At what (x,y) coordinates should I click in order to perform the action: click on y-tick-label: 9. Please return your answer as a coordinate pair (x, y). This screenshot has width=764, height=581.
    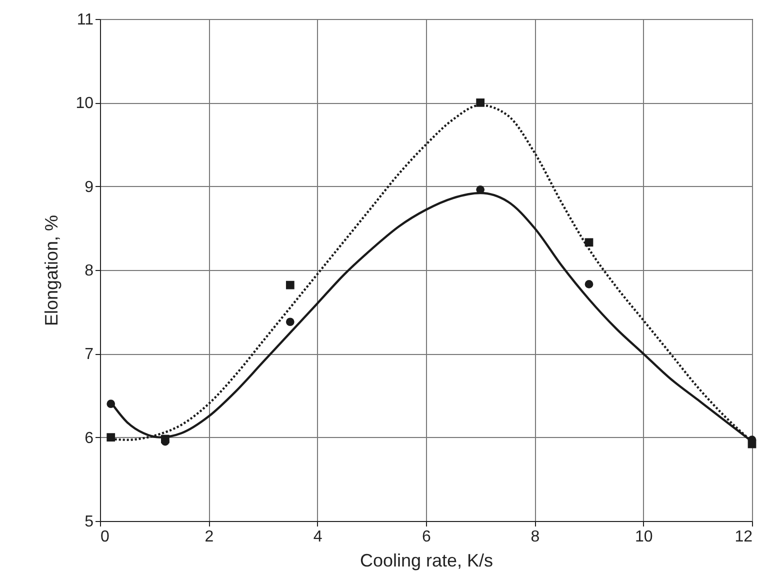
    Looking at the image, I should click on (89, 187).